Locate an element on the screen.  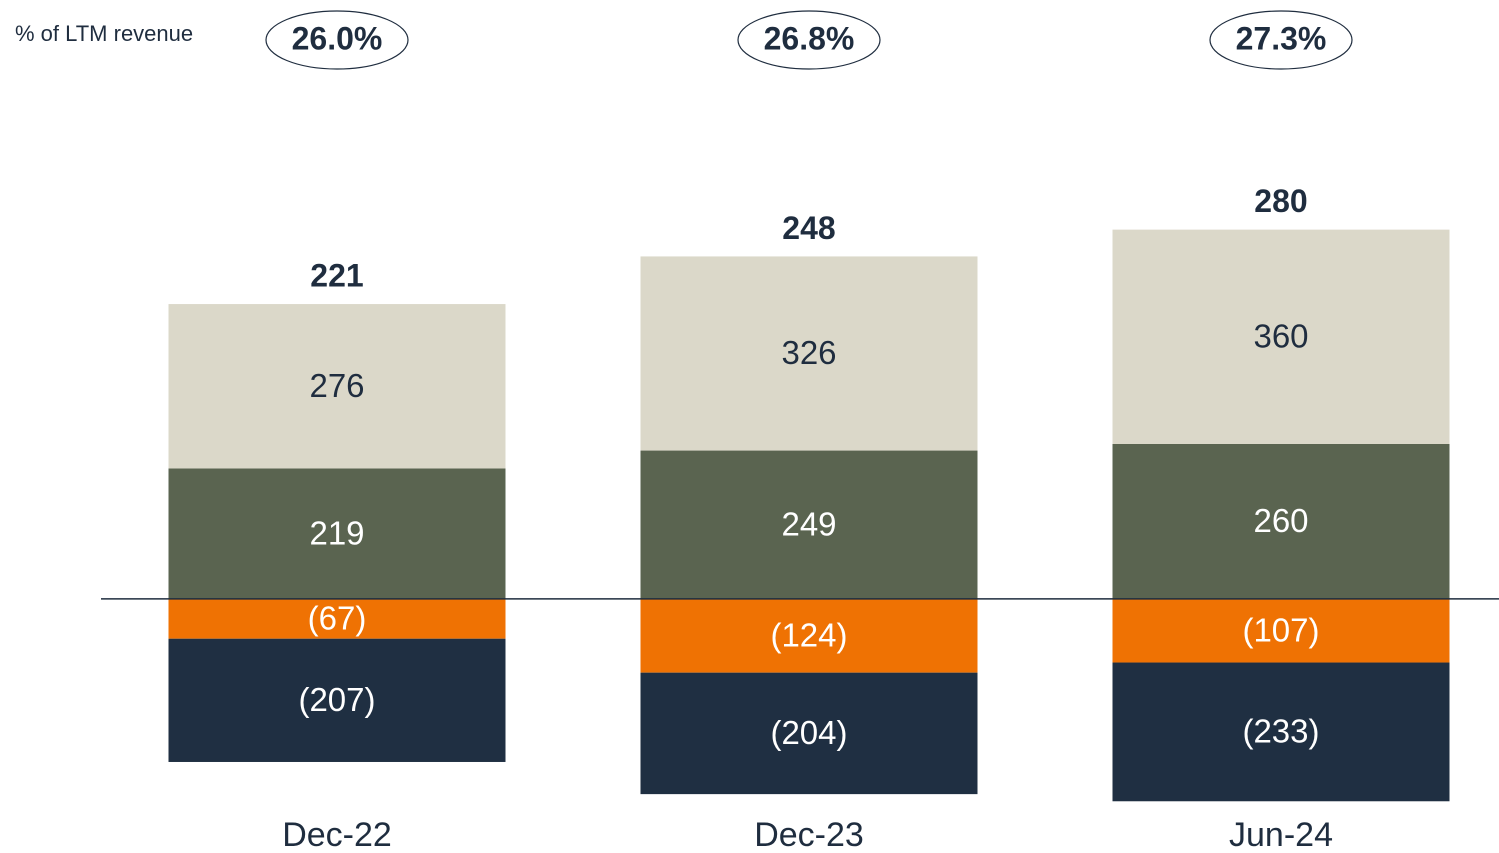
ltm-value: 26.8% is located at coordinates (809, 38).